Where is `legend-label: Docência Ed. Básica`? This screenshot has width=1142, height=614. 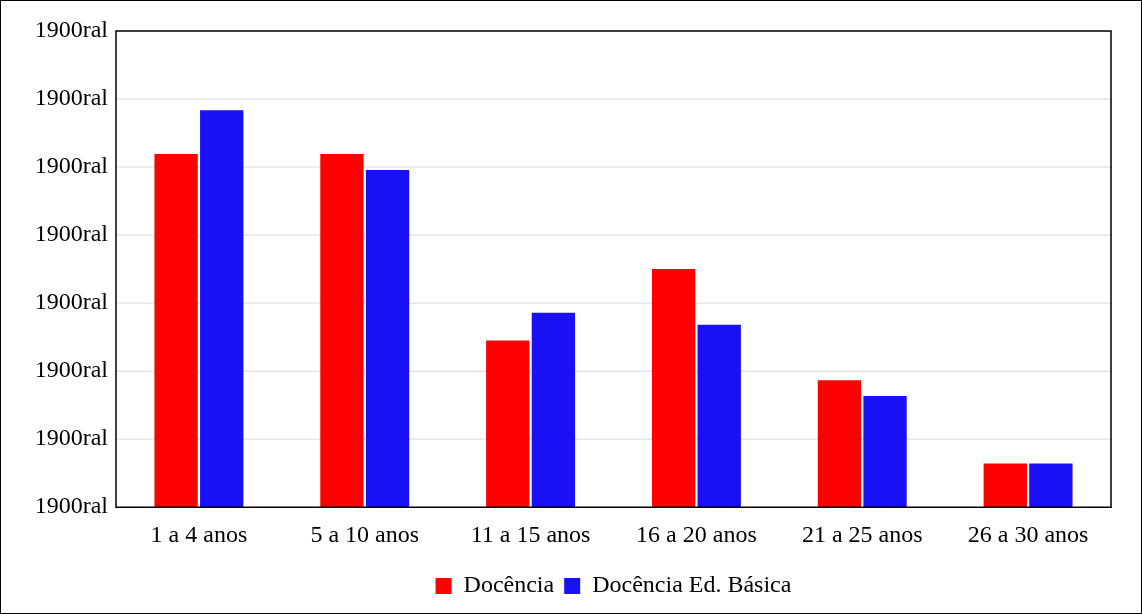 legend-label: Docência Ed. Básica is located at coordinates (692, 584).